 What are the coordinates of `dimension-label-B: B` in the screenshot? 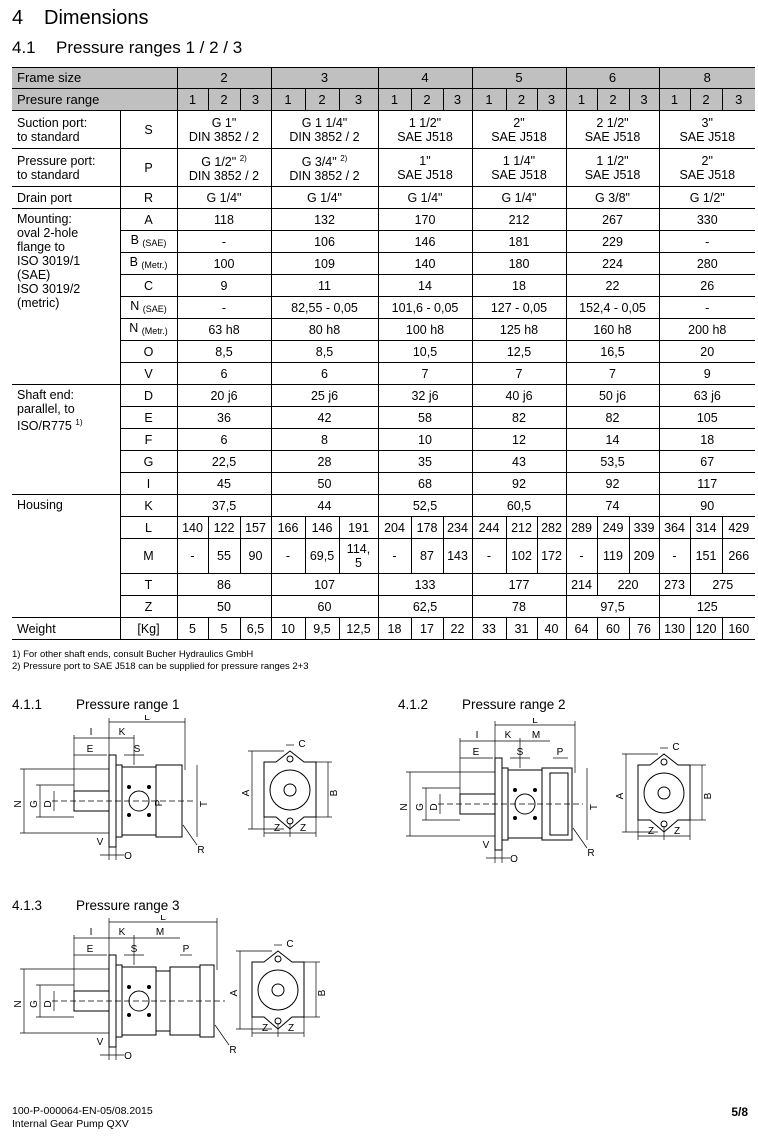 It's located at (334, 792).